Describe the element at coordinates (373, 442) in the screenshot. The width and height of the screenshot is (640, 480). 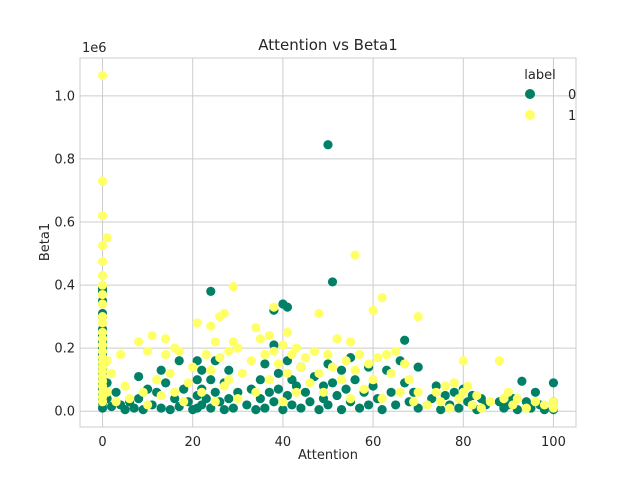
I see `x-tick-label: 60` at that location.